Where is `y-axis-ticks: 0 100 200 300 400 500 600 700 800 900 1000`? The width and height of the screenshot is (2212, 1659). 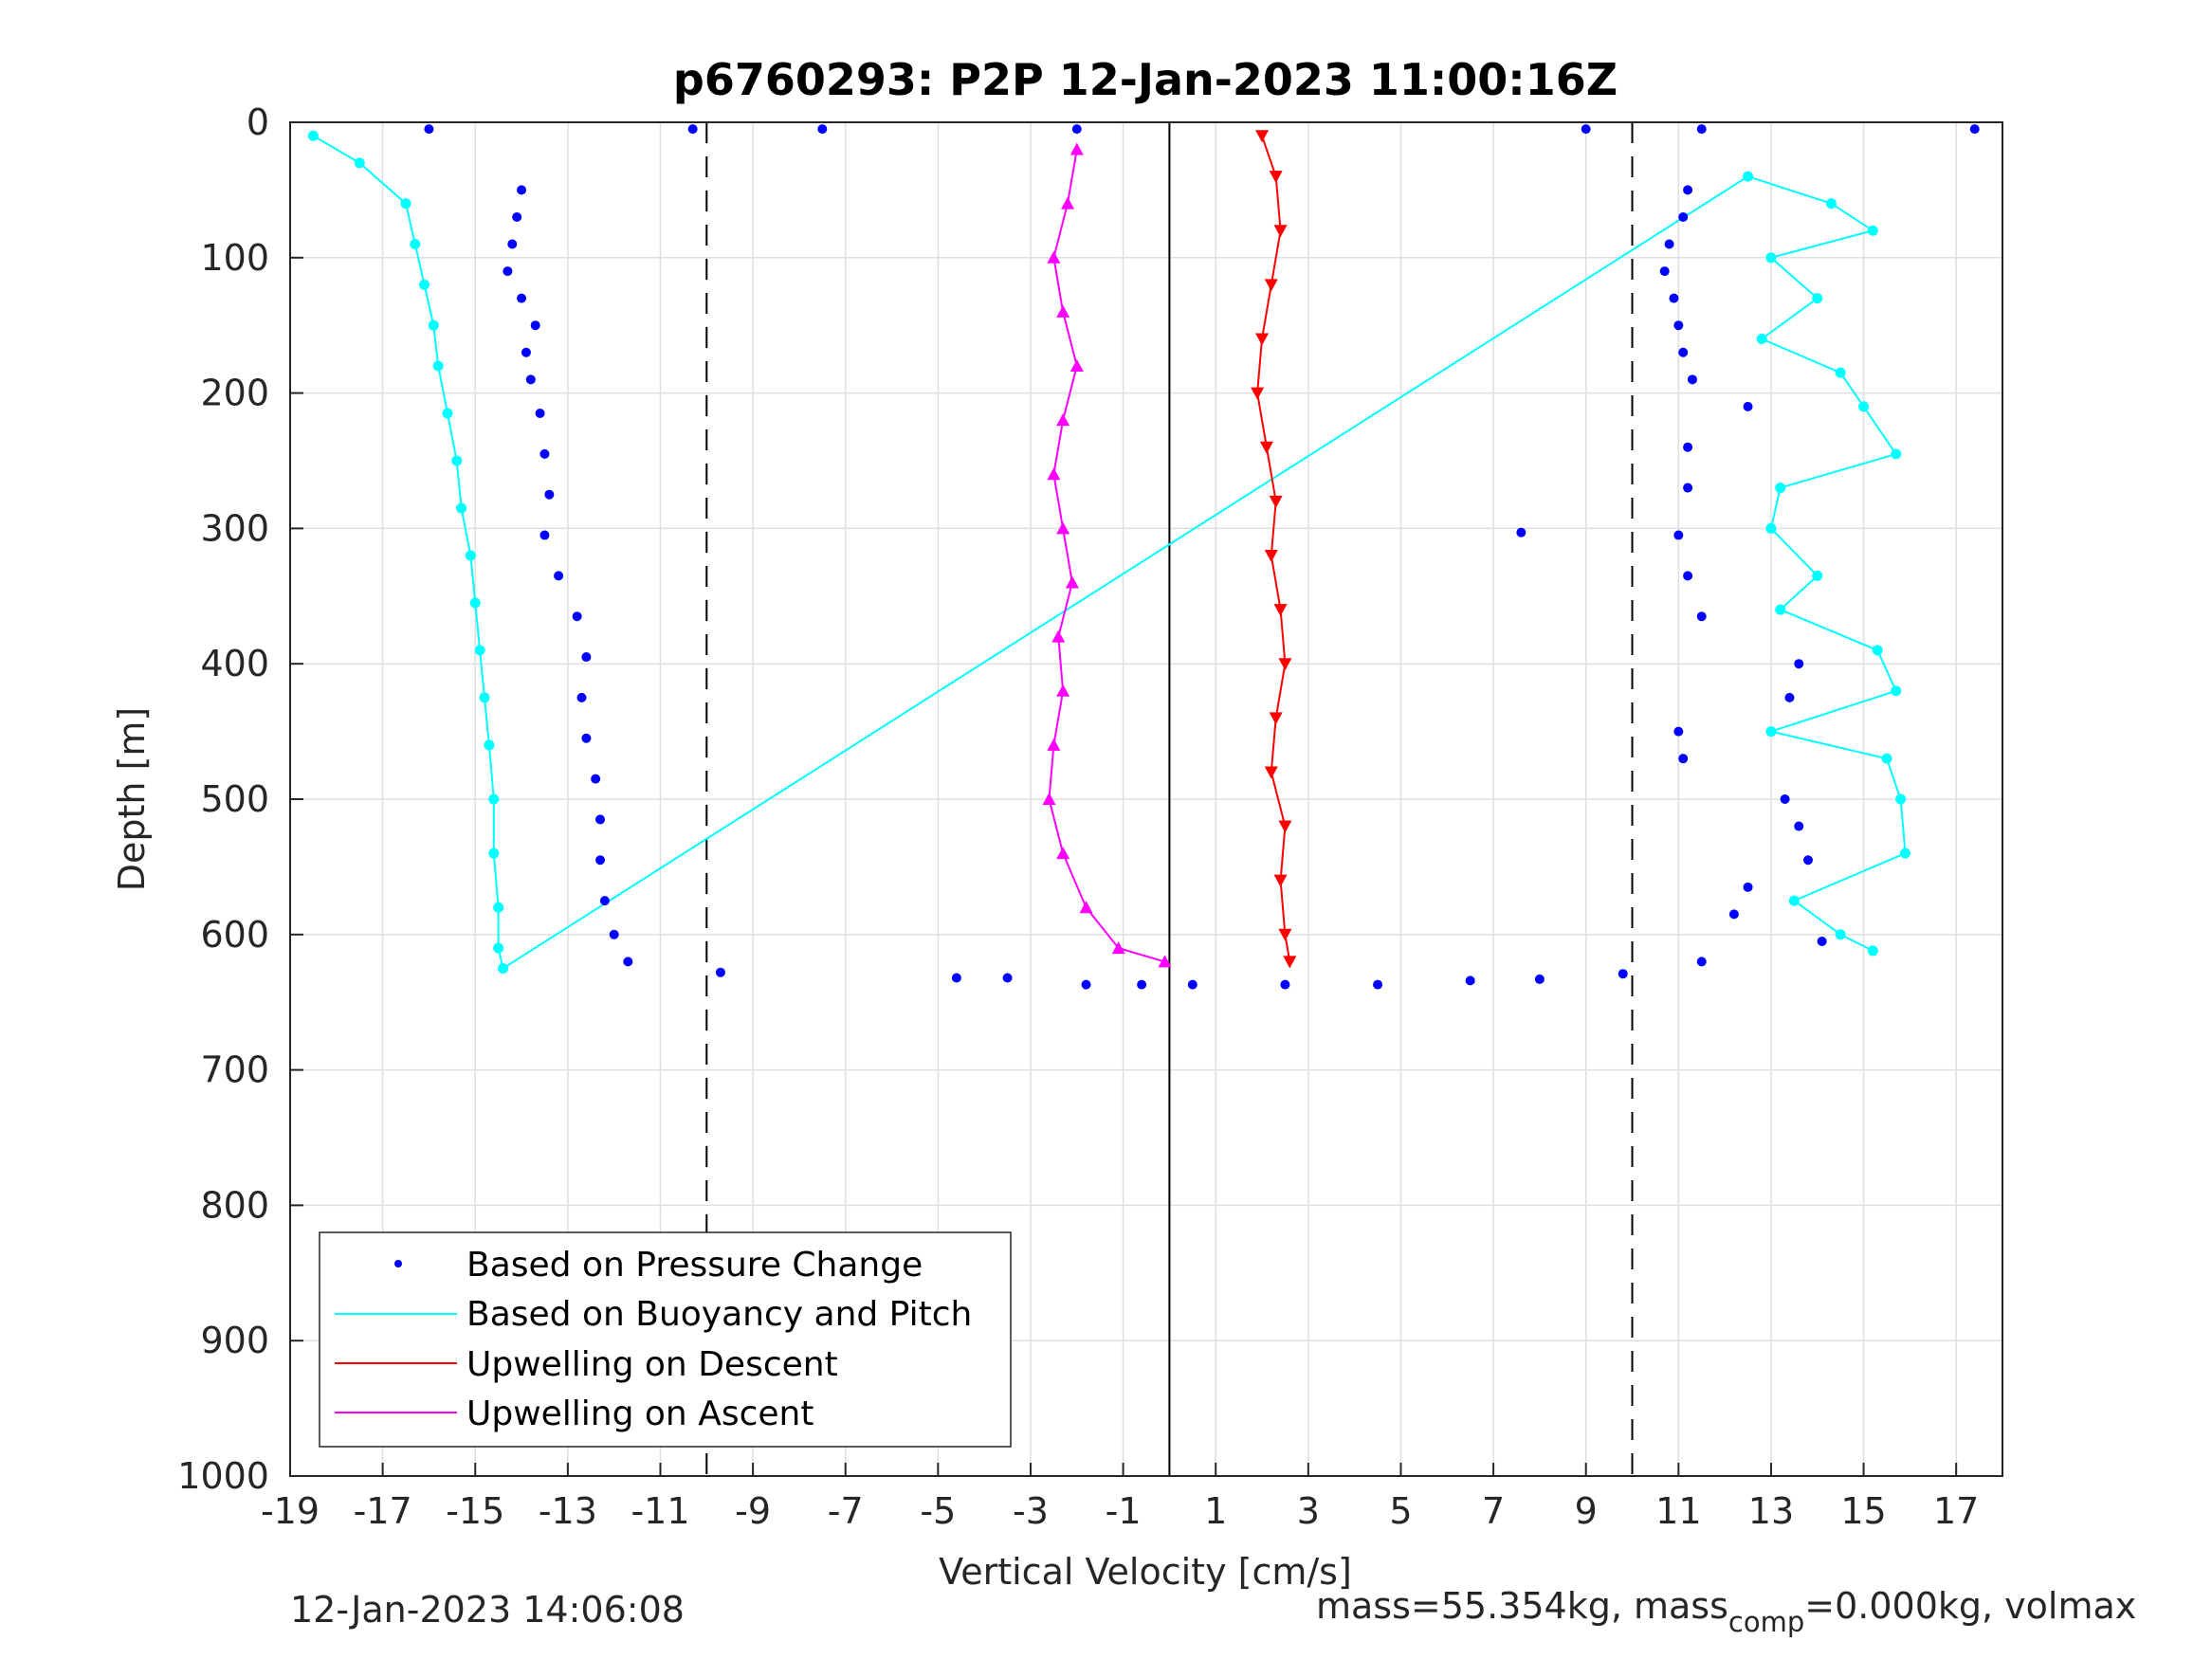 y-axis-ticks: 0 100 200 300 400 500 600 700 800 900 1000 is located at coordinates (240, 799).